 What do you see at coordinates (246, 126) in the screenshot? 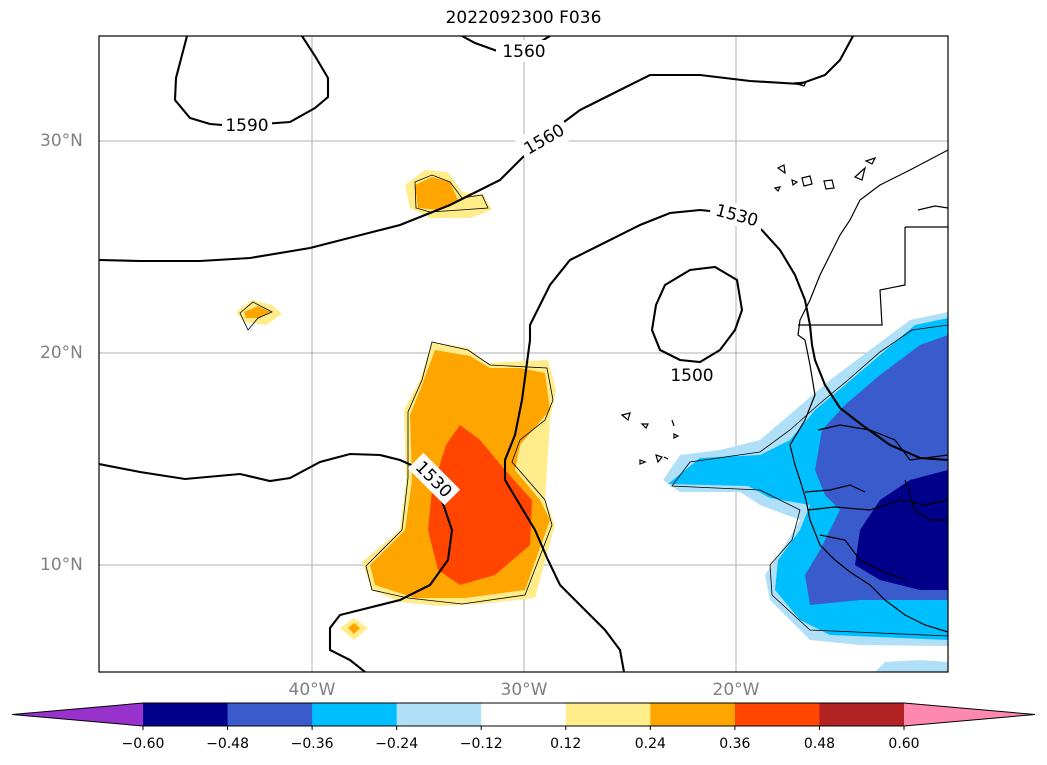
I see `contour-label-1590: 1590` at bounding box center [246, 126].